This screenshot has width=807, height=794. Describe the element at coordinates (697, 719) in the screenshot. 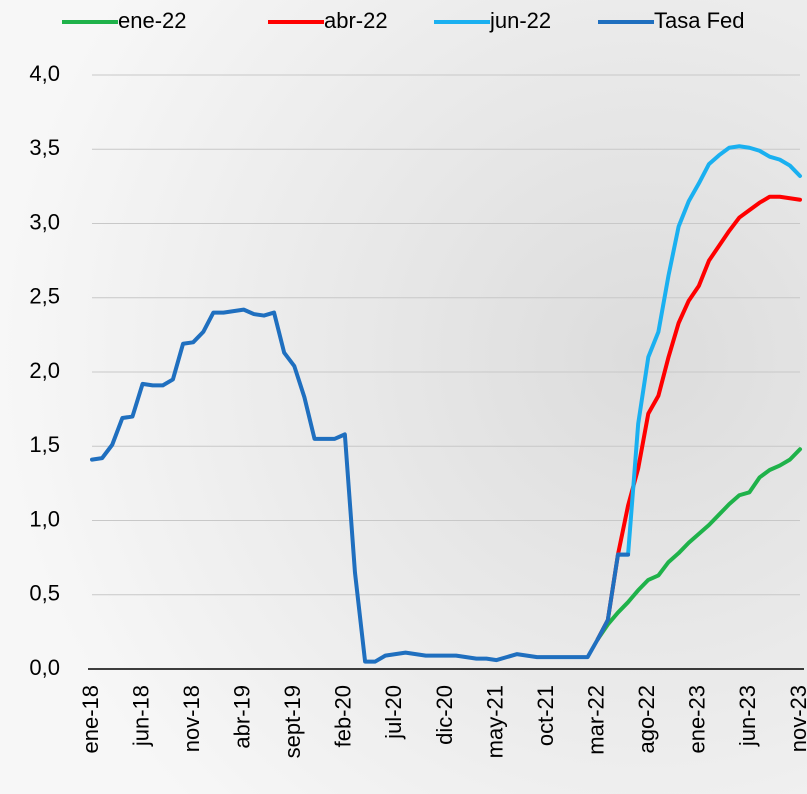

I see `x-tick-label: ene-23` at that location.